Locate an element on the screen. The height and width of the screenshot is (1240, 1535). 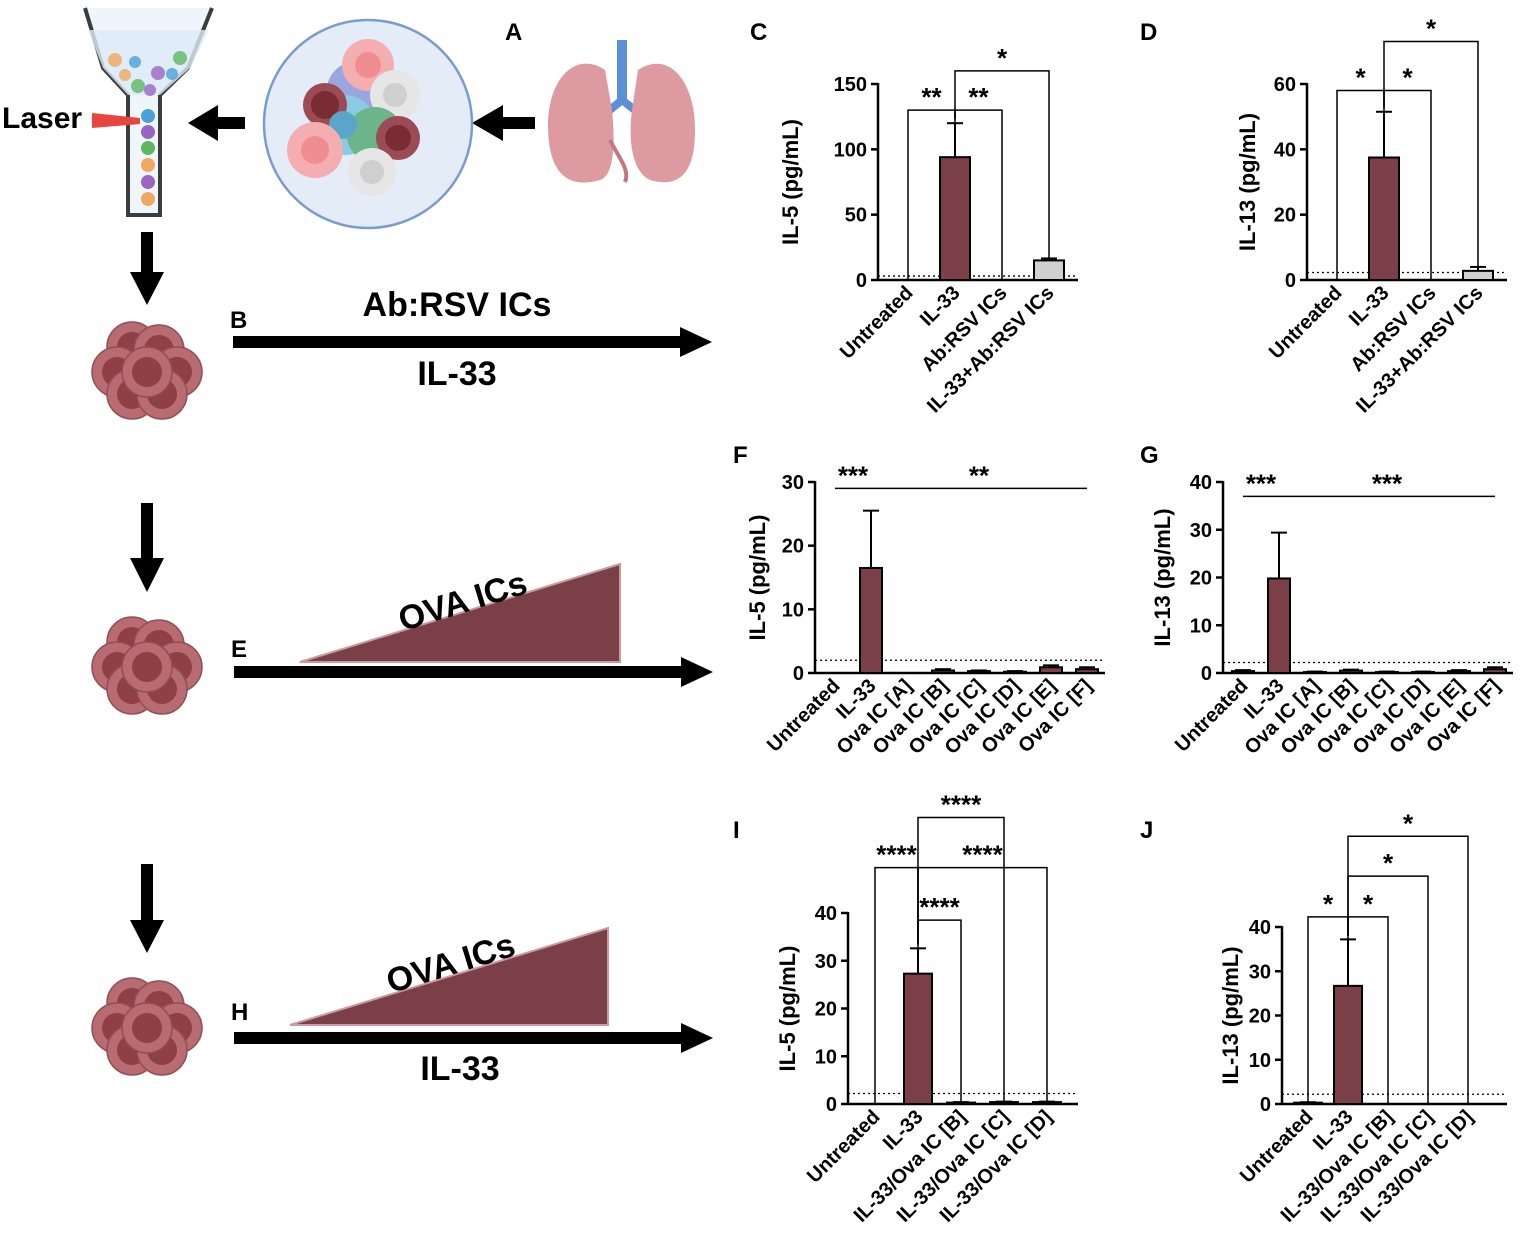
ova-gradient-wedge-h is located at coordinates (449, 976).